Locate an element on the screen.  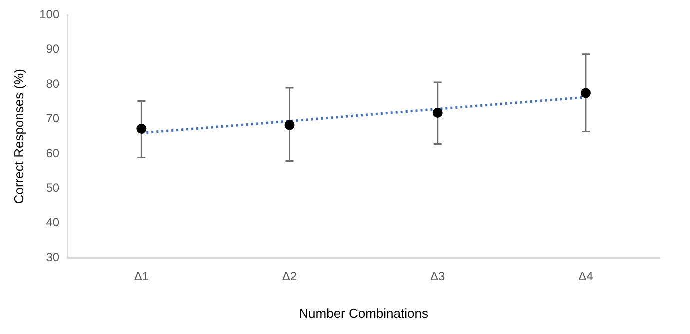
y-tick-label: 100 is located at coordinates (50, 15).